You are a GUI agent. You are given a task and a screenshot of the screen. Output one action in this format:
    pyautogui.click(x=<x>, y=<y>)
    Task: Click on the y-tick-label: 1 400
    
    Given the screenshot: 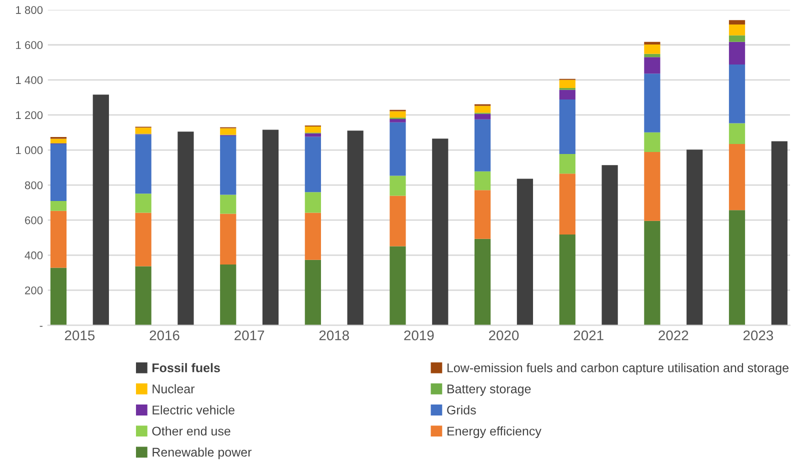 What is the action you would take?
    pyautogui.click(x=29, y=80)
    